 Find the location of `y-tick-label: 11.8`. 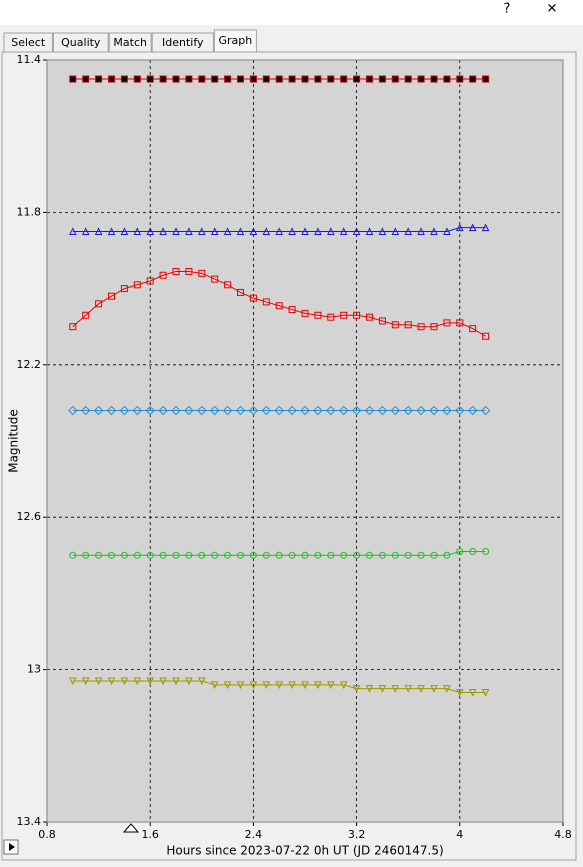

y-tick-label: 11.8 is located at coordinates (29, 211).